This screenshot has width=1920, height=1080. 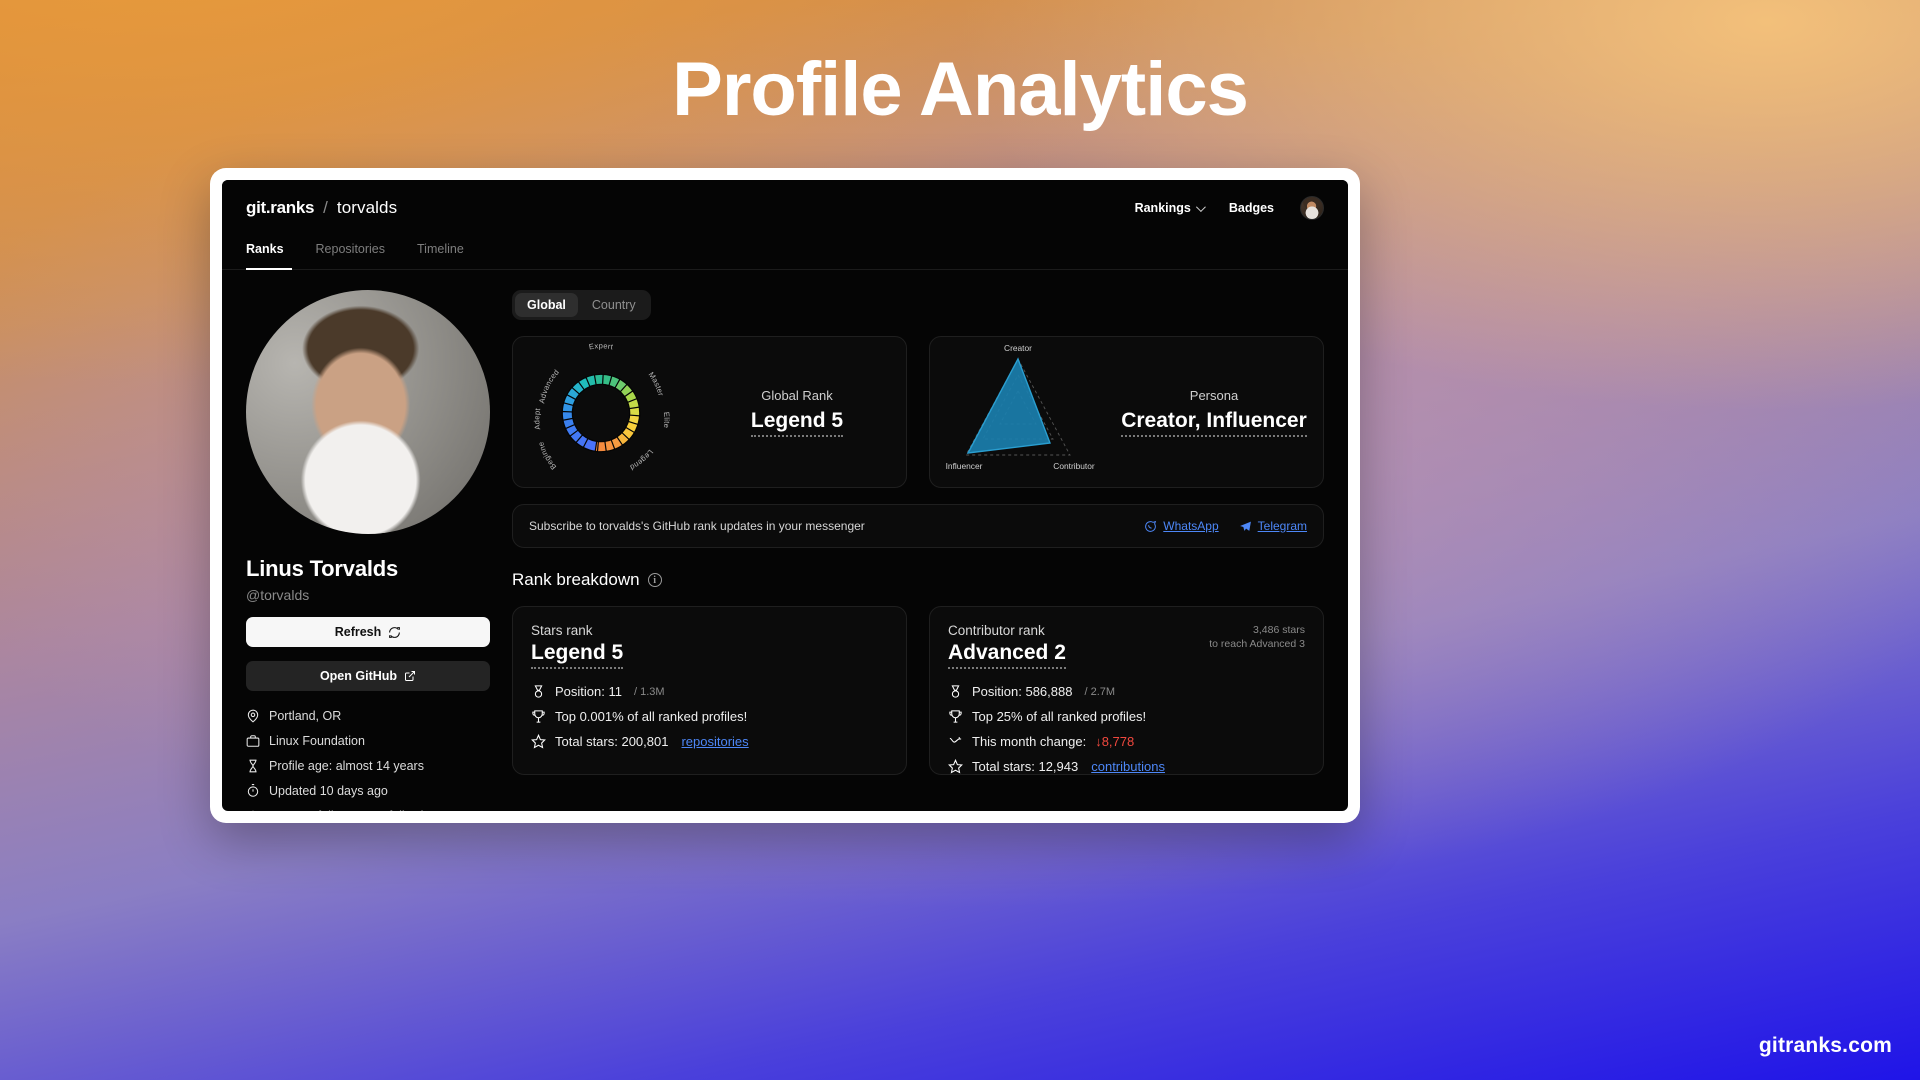 I want to click on radar-label-contributor: Contributor, so click(x=1074, y=466).